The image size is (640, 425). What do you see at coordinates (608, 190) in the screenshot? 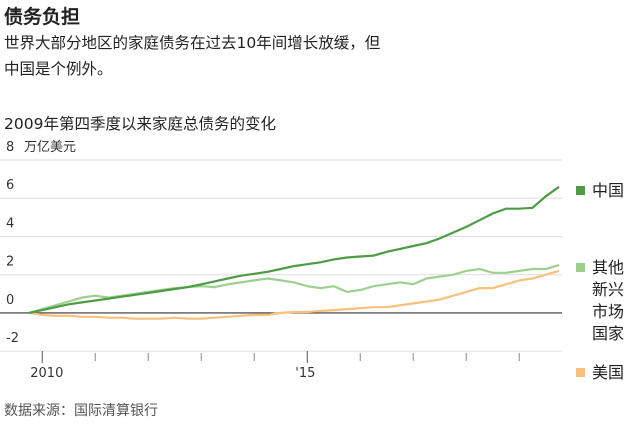
I see `legend-label: 中国` at bounding box center [608, 190].